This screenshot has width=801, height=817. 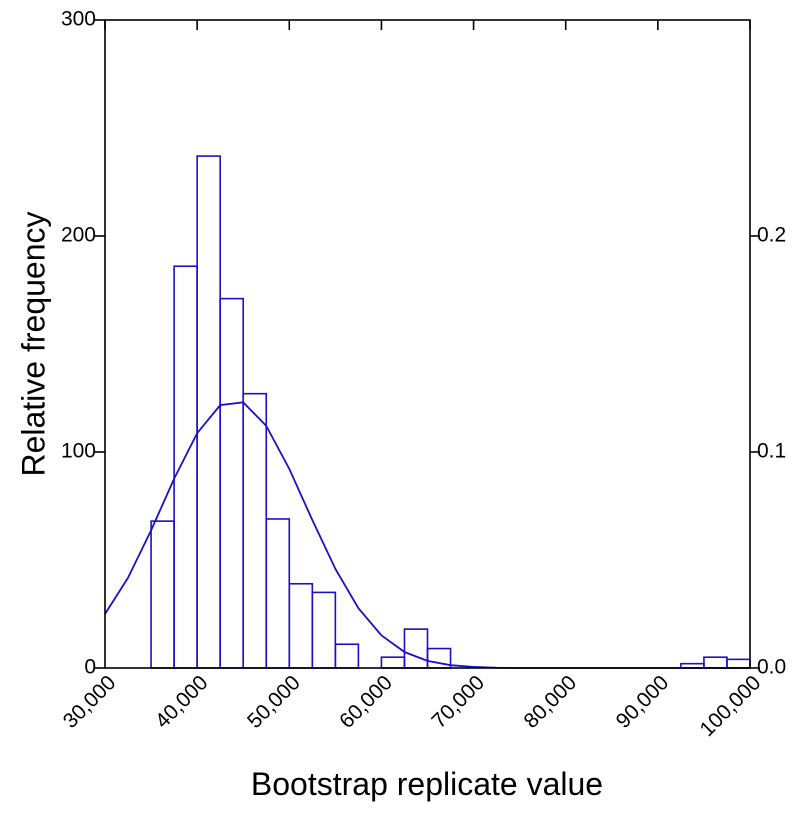 What do you see at coordinates (78, 19) in the screenshot?
I see `y-tick-label: 300` at bounding box center [78, 19].